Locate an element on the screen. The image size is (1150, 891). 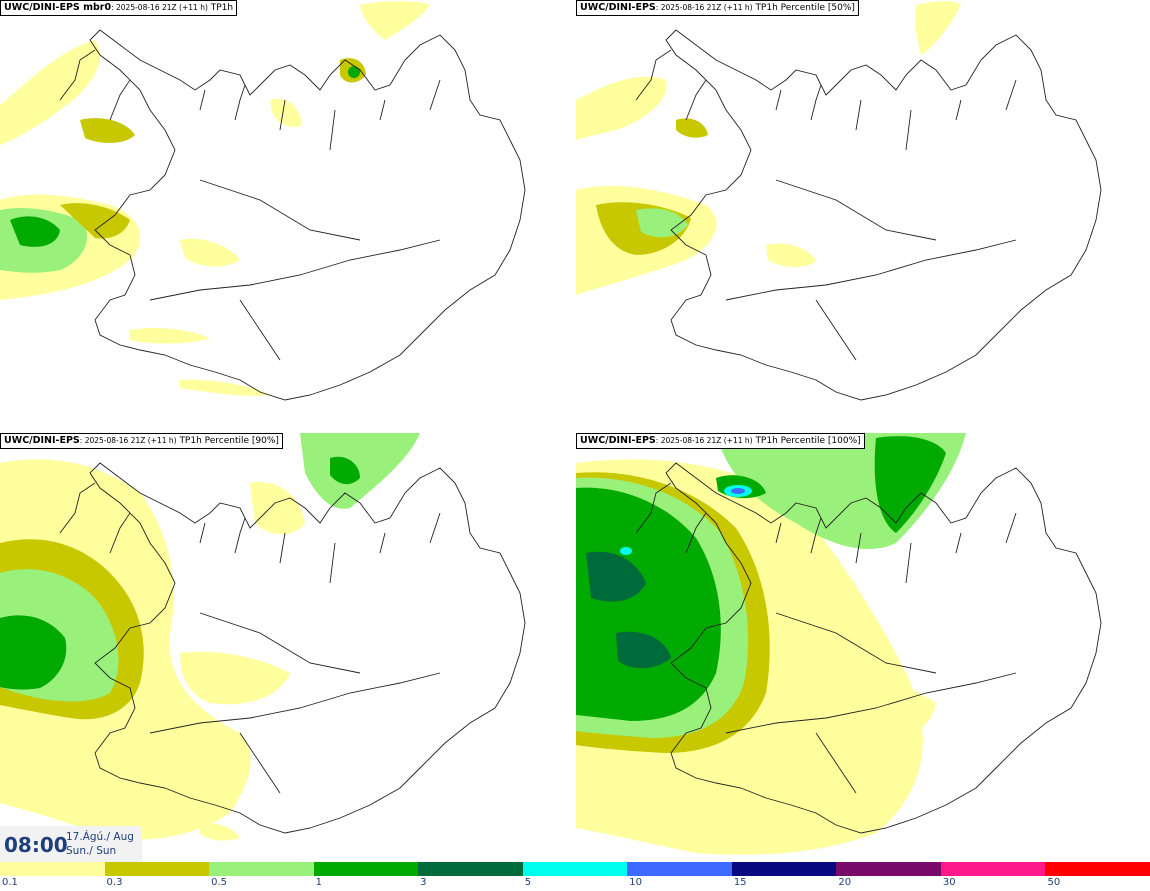
legend-tick-label: 50 is located at coordinates (1054, 882).